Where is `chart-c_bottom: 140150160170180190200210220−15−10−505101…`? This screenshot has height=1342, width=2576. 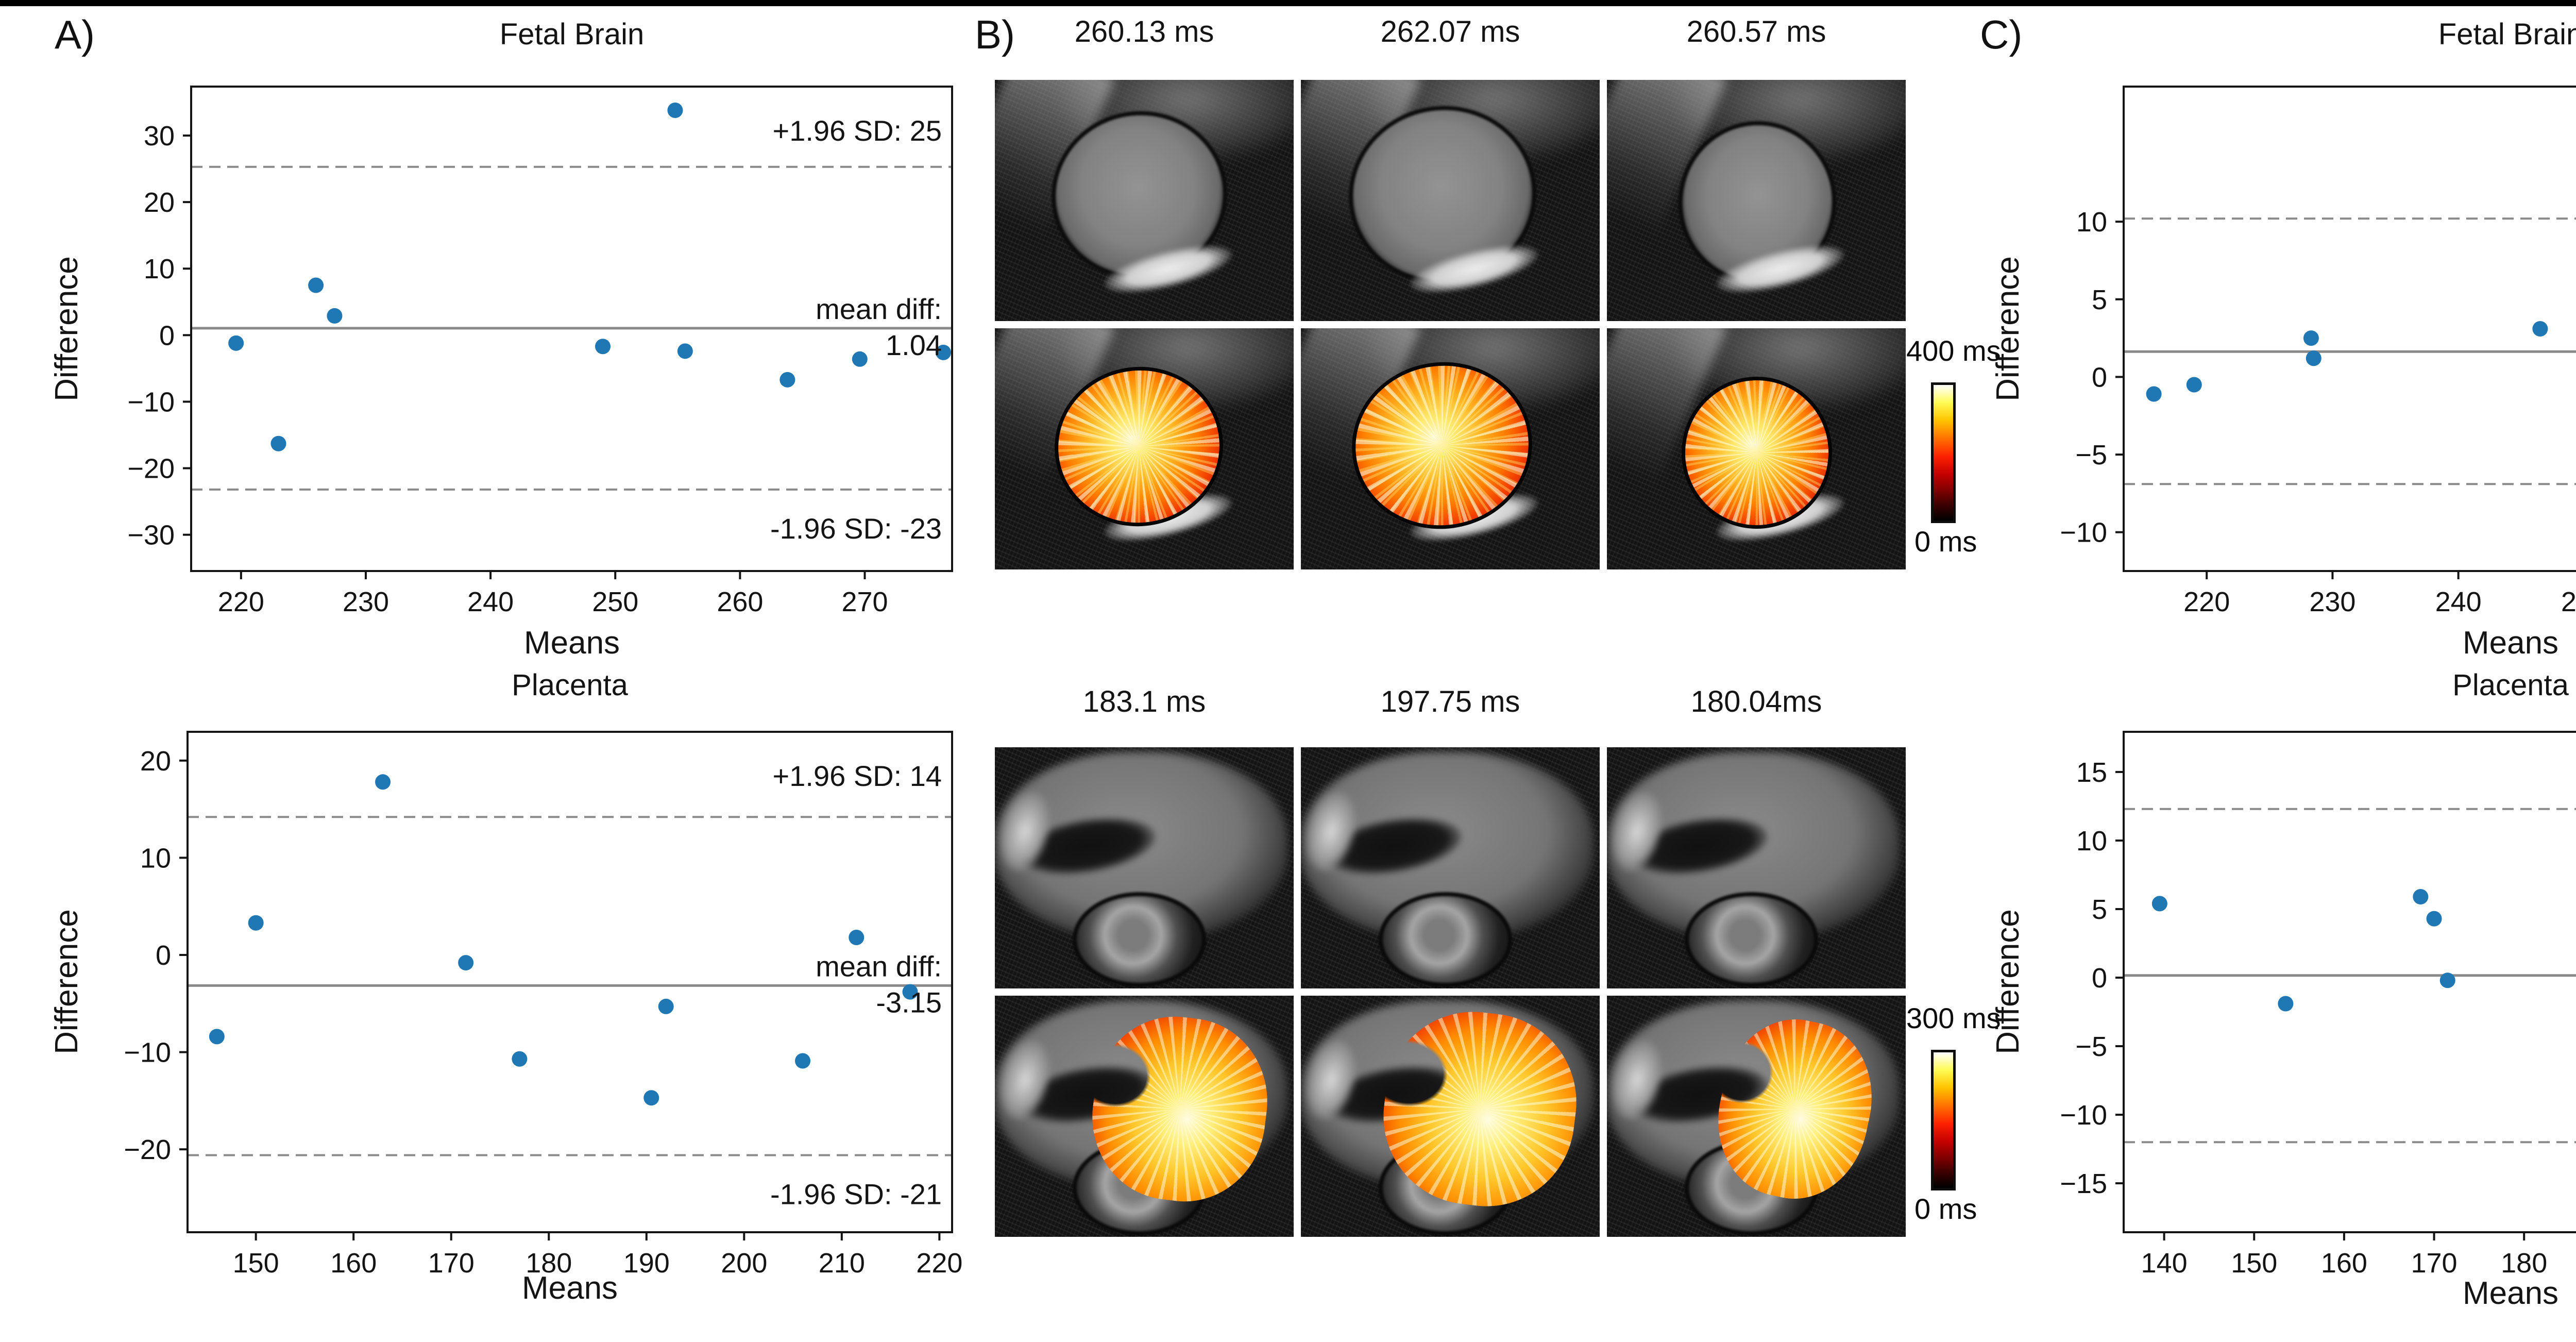 chart-c_bottom: 140150160170180190200210220−15−10−505101… is located at coordinates (2283, 989).